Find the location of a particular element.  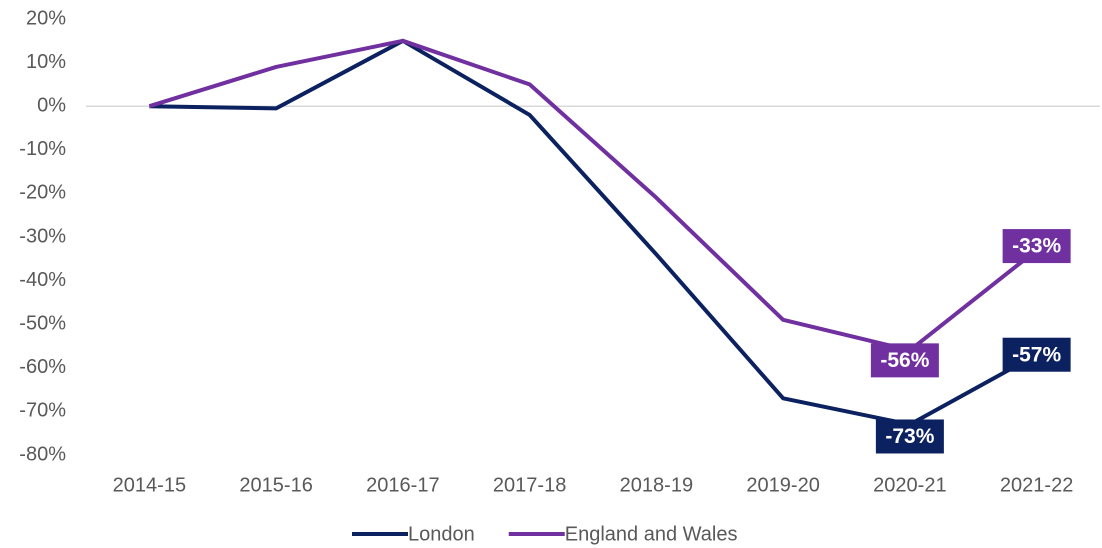

data-label: -33% is located at coordinates (1036, 246).